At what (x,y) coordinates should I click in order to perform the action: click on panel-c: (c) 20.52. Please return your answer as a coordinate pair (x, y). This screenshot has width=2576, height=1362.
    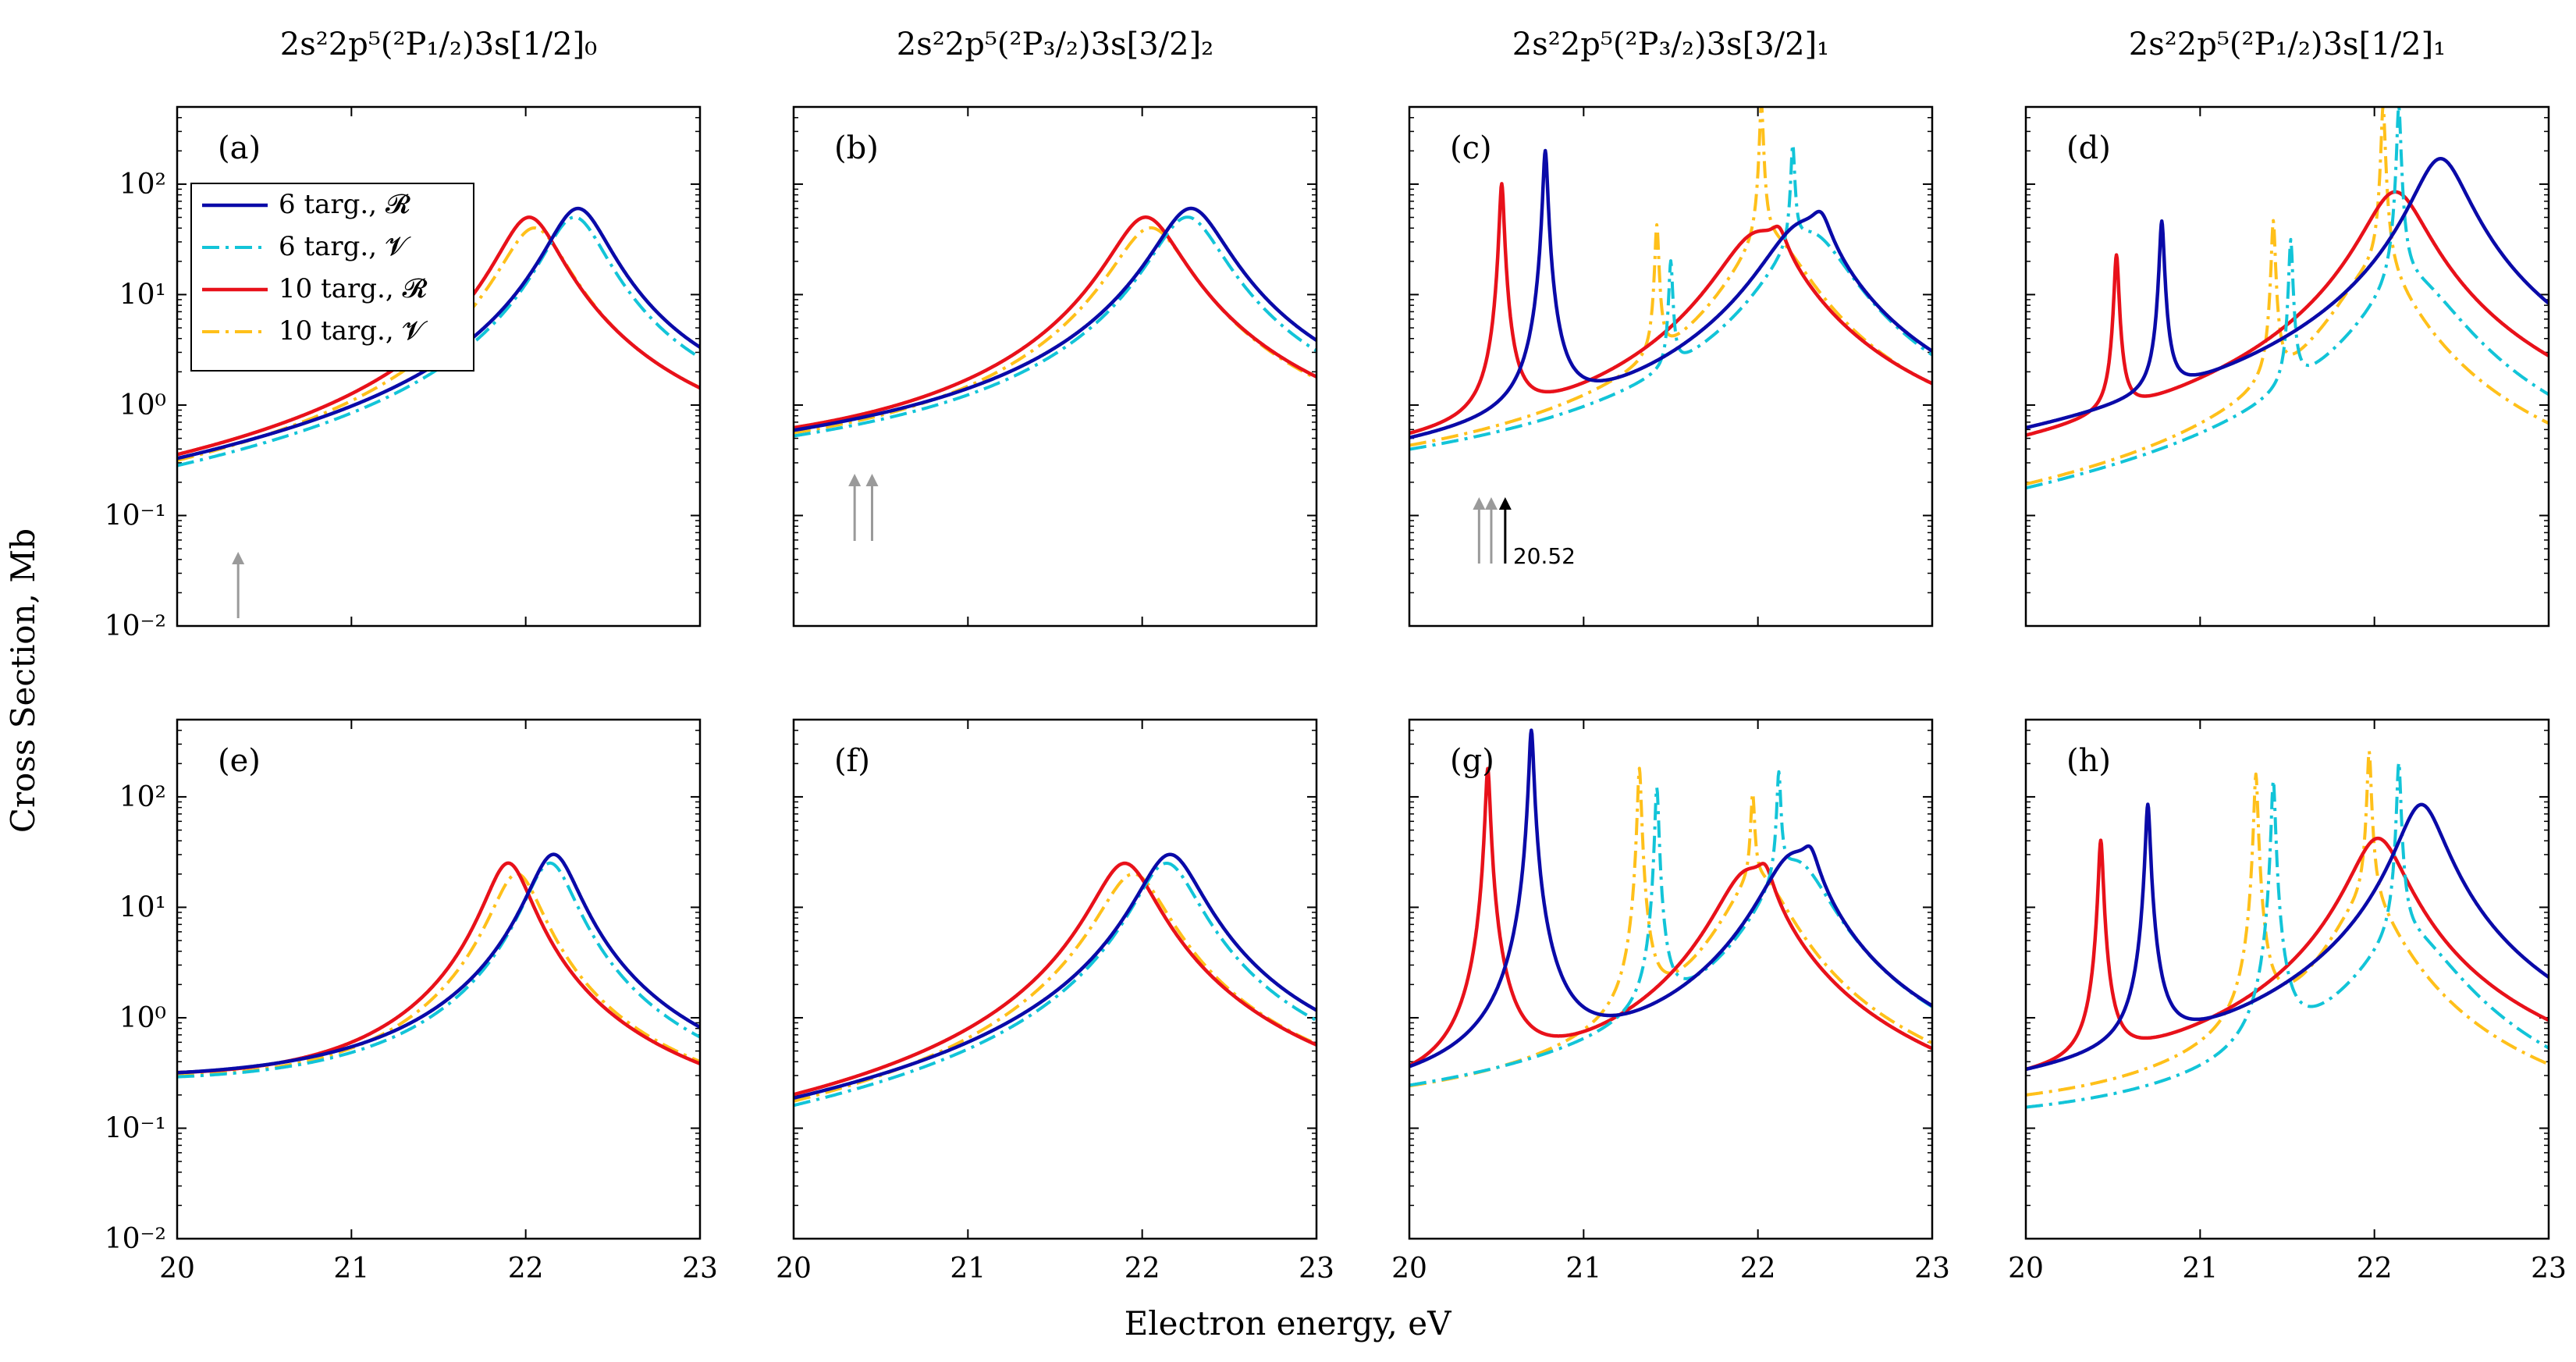
    Looking at the image, I should click on (1671, 366).